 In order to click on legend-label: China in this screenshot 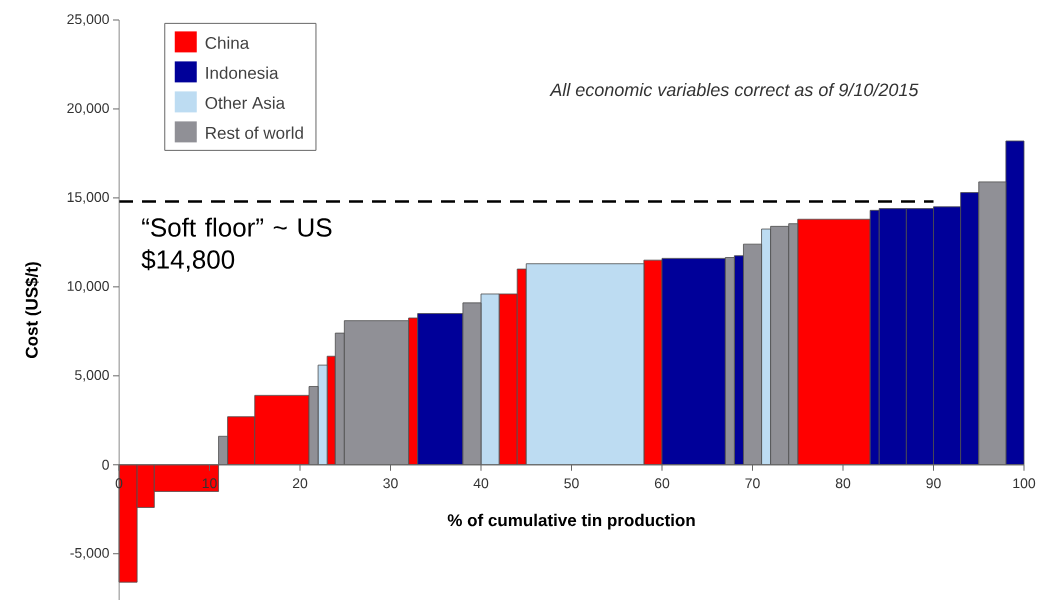, I will do `click(227, 42)`.